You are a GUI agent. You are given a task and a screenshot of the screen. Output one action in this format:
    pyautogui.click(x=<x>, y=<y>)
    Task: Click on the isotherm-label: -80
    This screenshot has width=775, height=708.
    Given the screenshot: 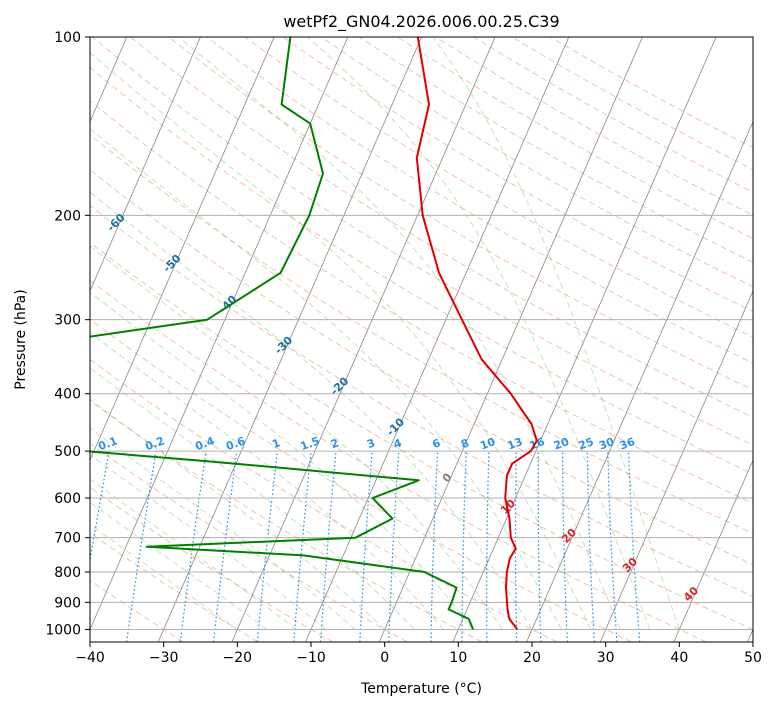 What is the action you would take?
    pyautogui.click(x=8, y=140)
    